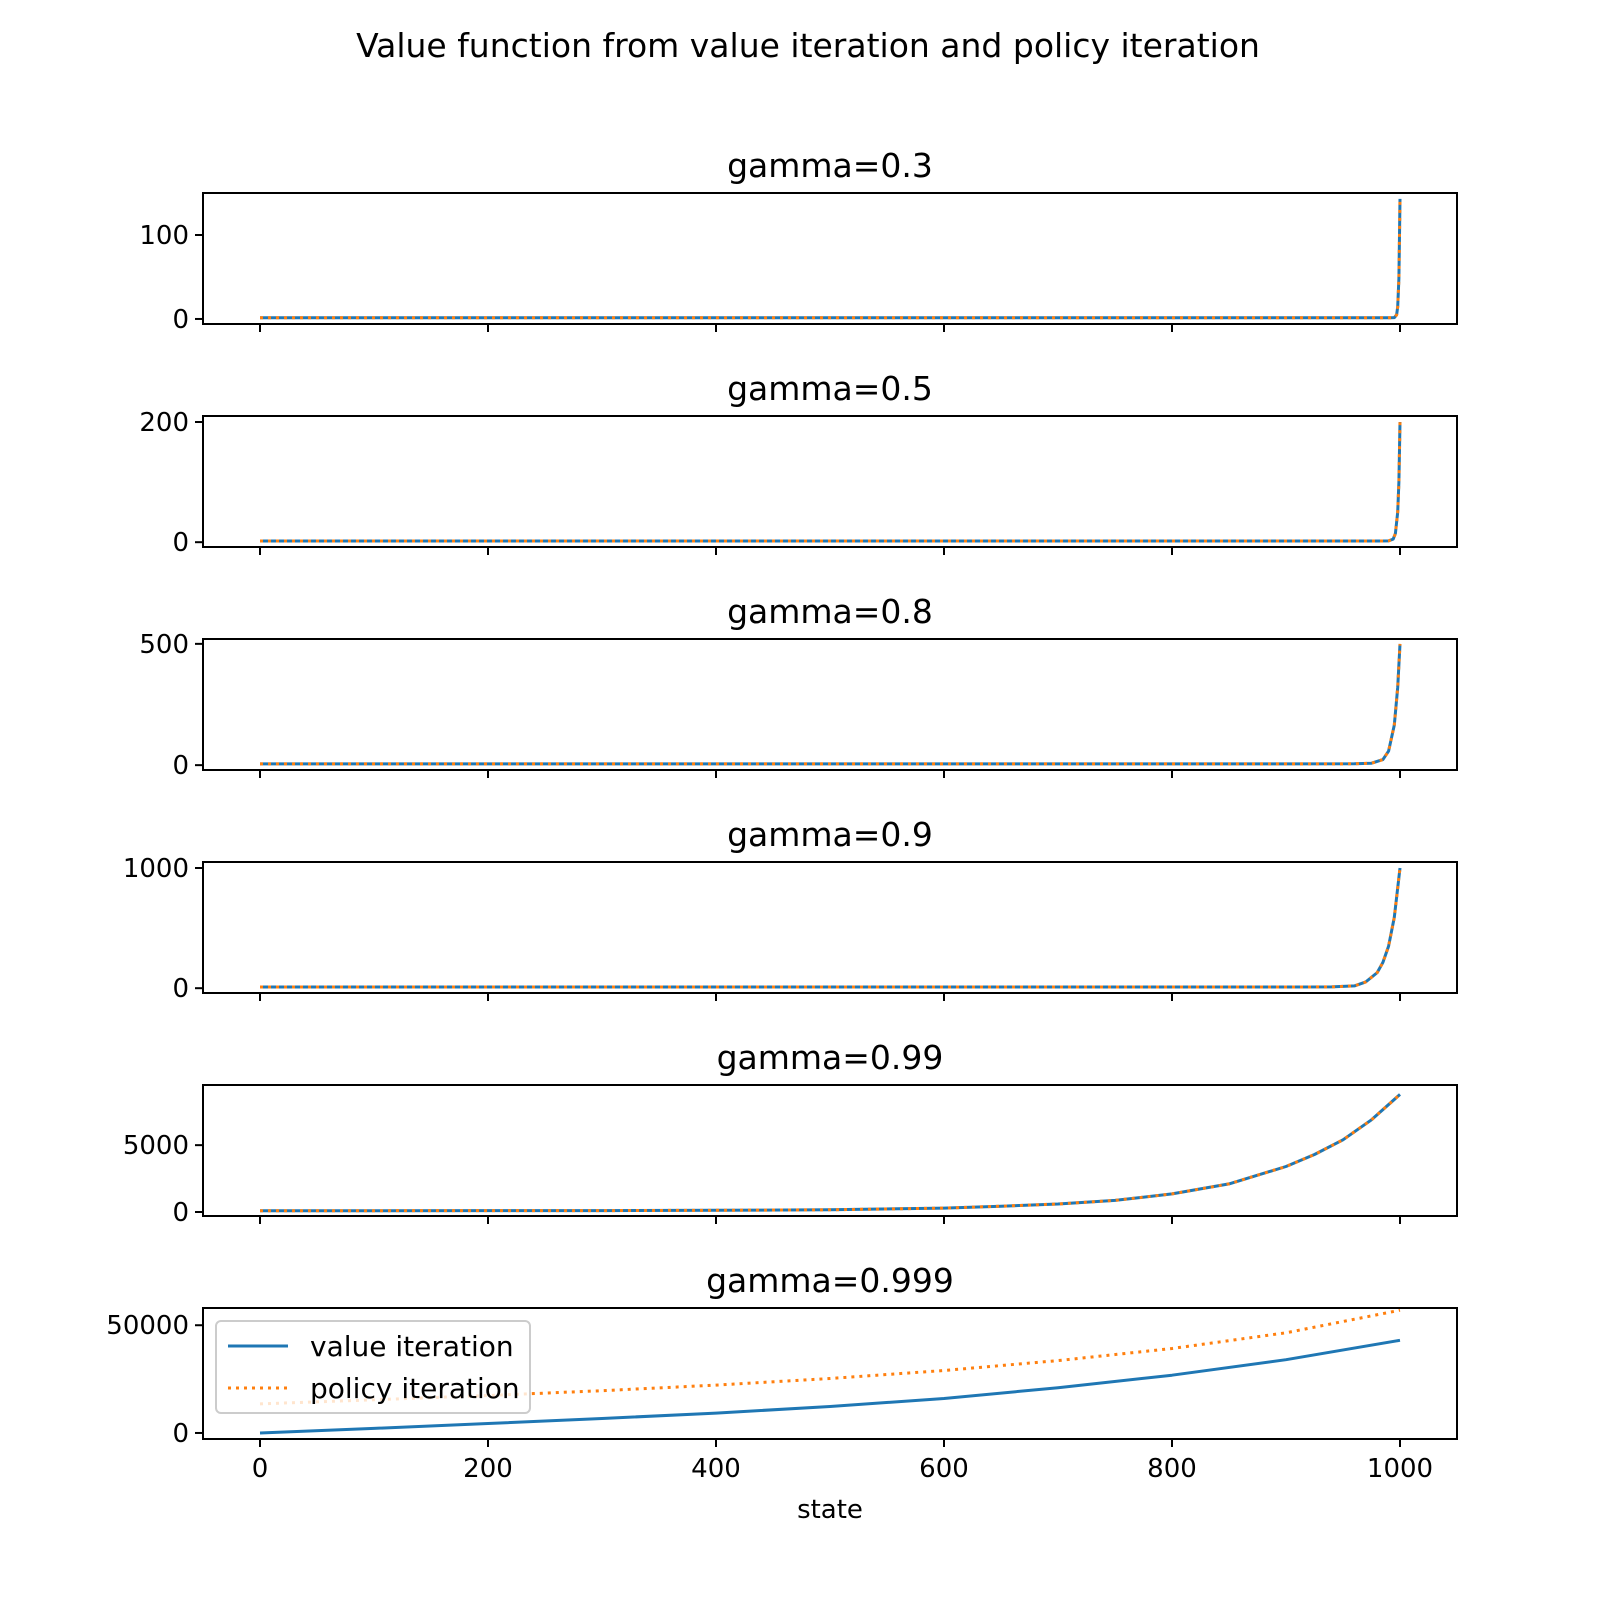 The width and height of the screenshot is (1600, 1600). Describe the element at coordinates (412, 1346) in the screenshot. I see `legend-label: value iteration` at that location.